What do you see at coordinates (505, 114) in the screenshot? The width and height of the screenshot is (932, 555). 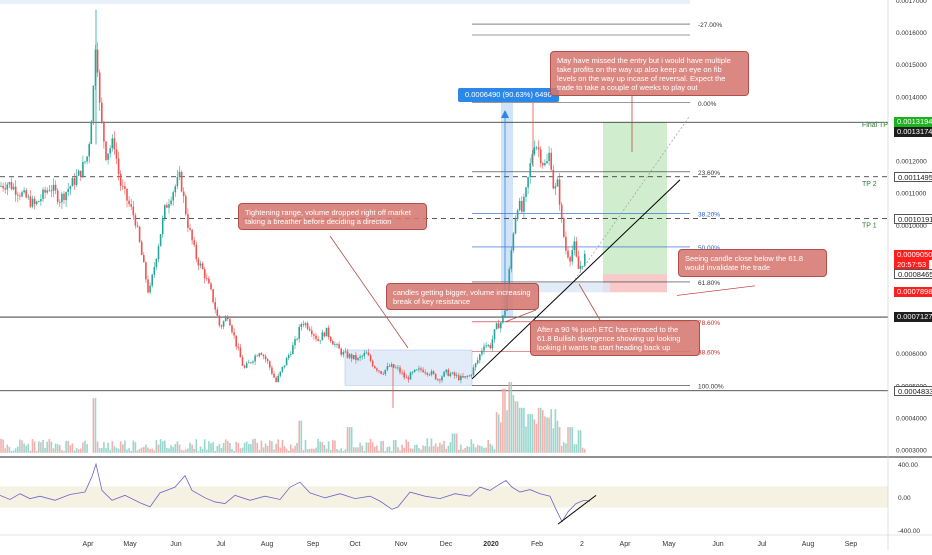 I see `measure-arrowhead` at bounding box center [505, 114].